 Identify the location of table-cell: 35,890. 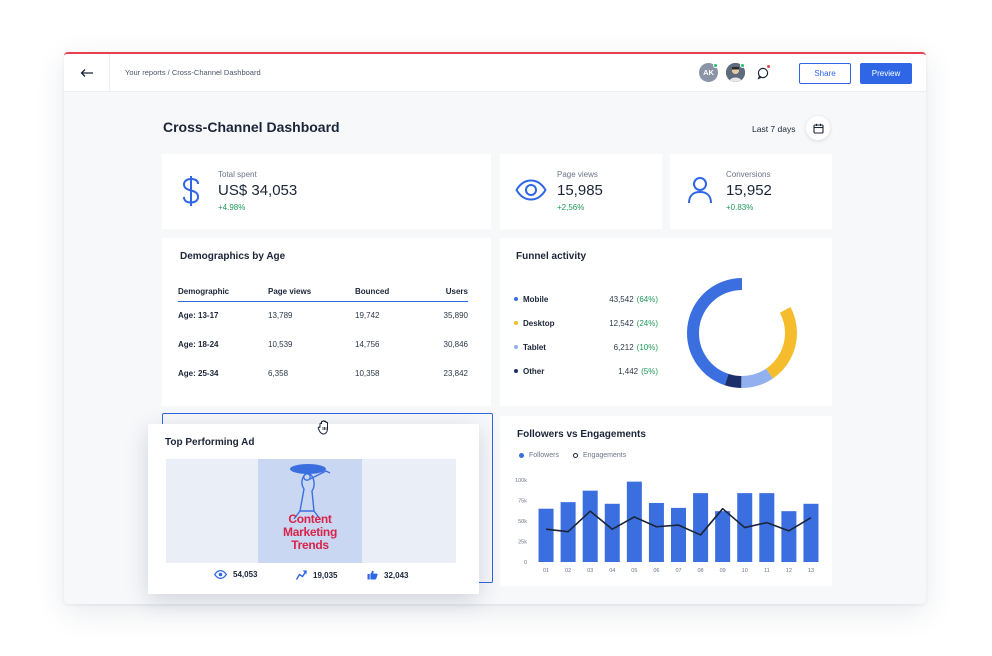
(455, 316).